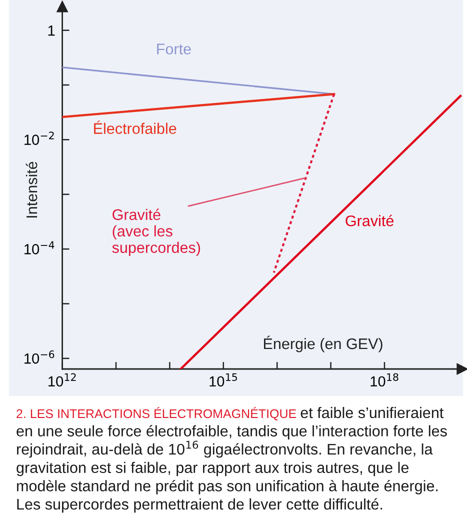 The height and width of the screenshot is (523, 467). Describe the element at coordinates (156, 232) in the screenshot. I see `text: Gravité (avec les supercordes)` at that location.